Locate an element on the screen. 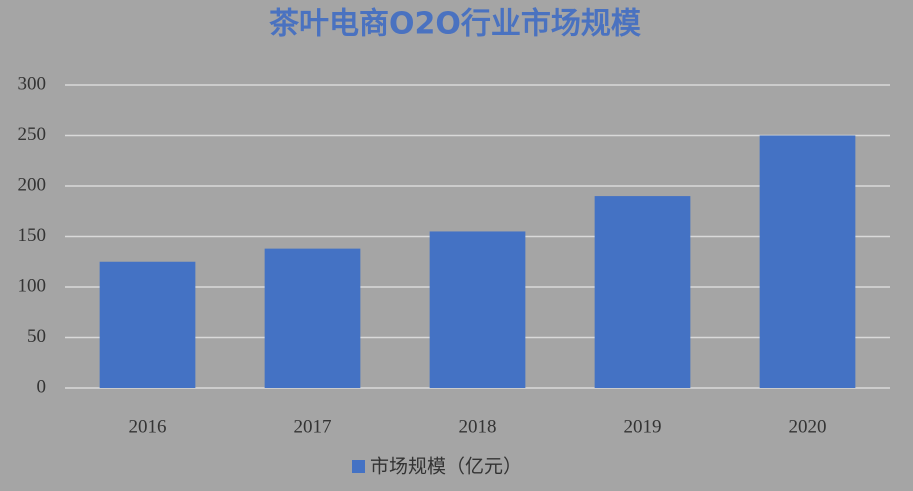 The height and width of the screenshot is (491, 913). legend-label: 市场规模（亿元） is located at coordinates (446, 467).